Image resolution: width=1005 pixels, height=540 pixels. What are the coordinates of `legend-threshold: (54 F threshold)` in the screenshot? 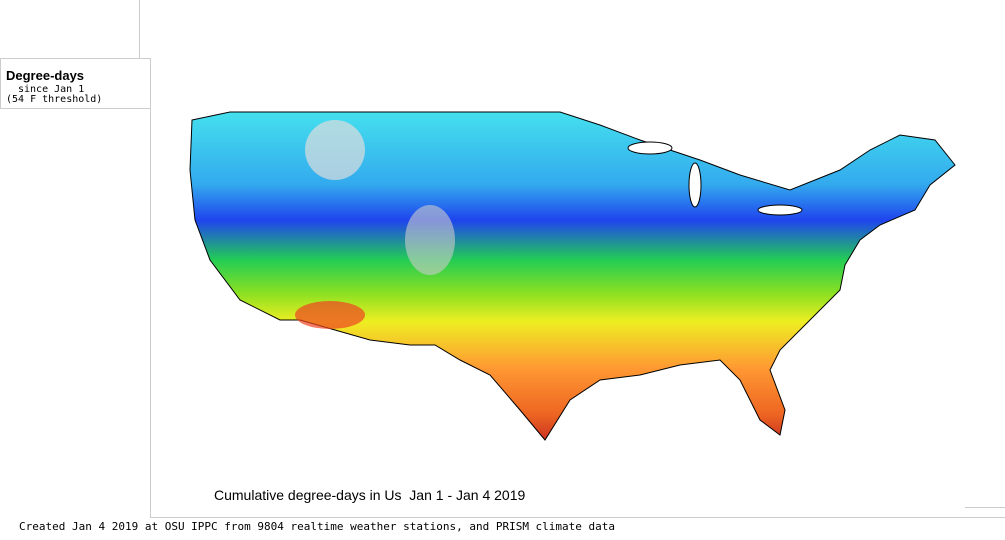 It's located at (54, 99).